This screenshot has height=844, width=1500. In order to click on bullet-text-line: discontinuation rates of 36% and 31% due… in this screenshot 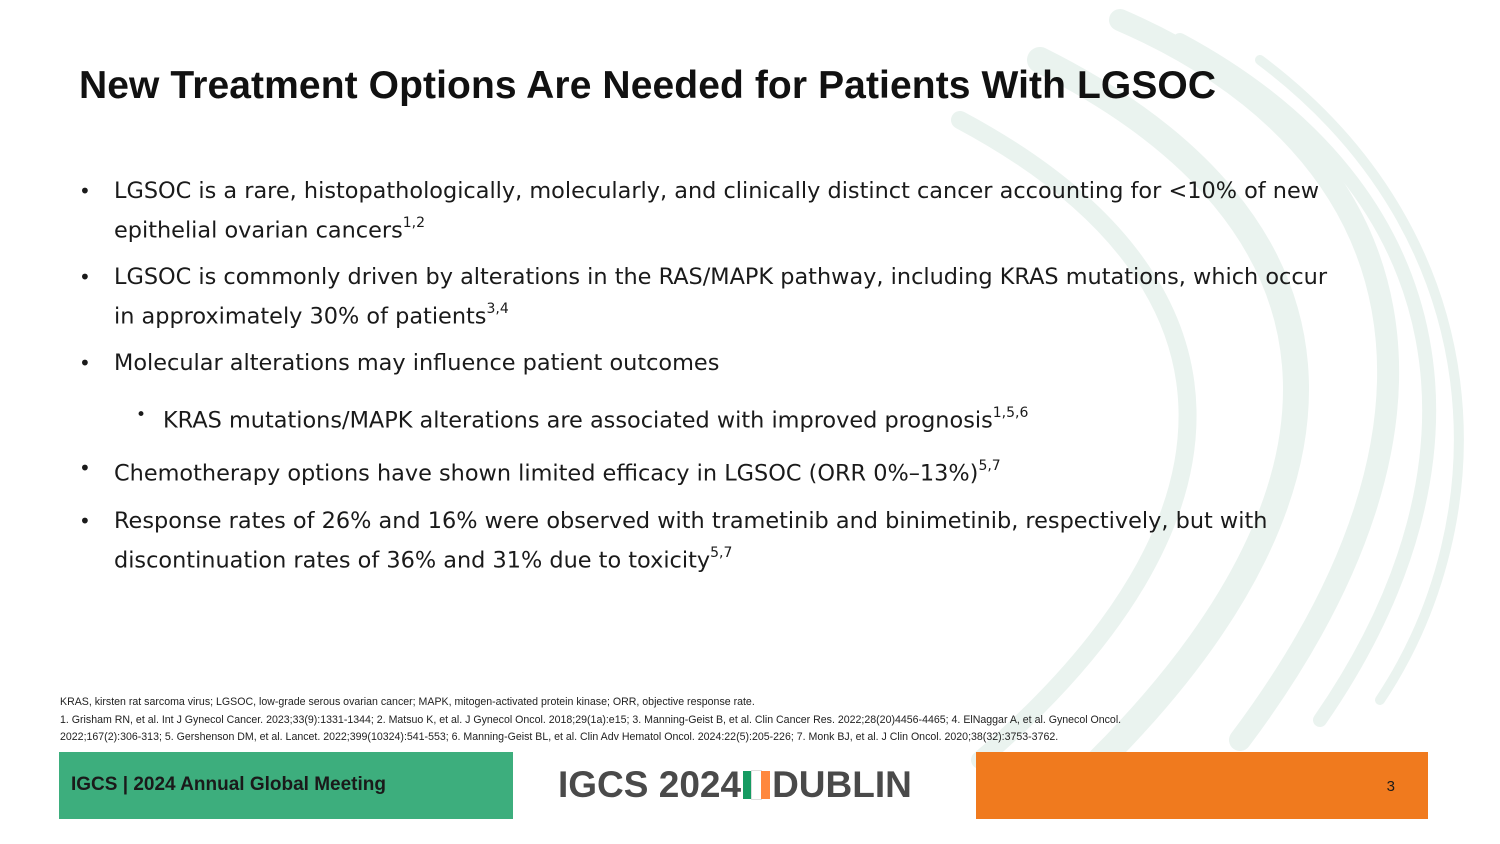, I will do `click(412, 560)`.